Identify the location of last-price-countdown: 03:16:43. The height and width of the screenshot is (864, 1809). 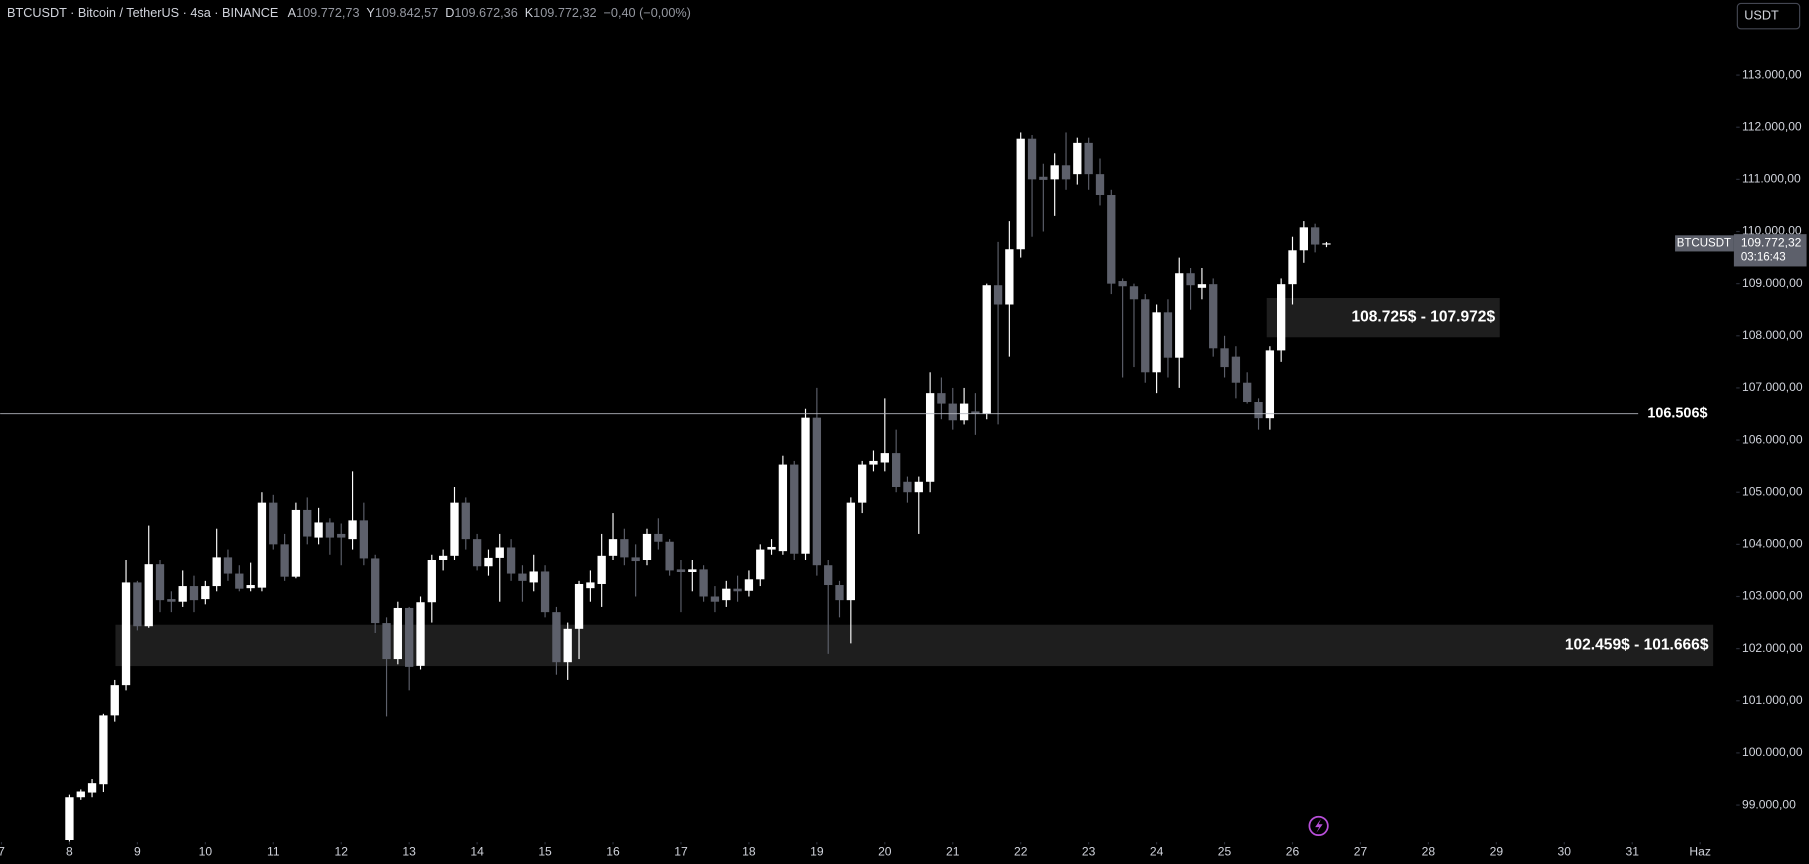
(1763, 257).